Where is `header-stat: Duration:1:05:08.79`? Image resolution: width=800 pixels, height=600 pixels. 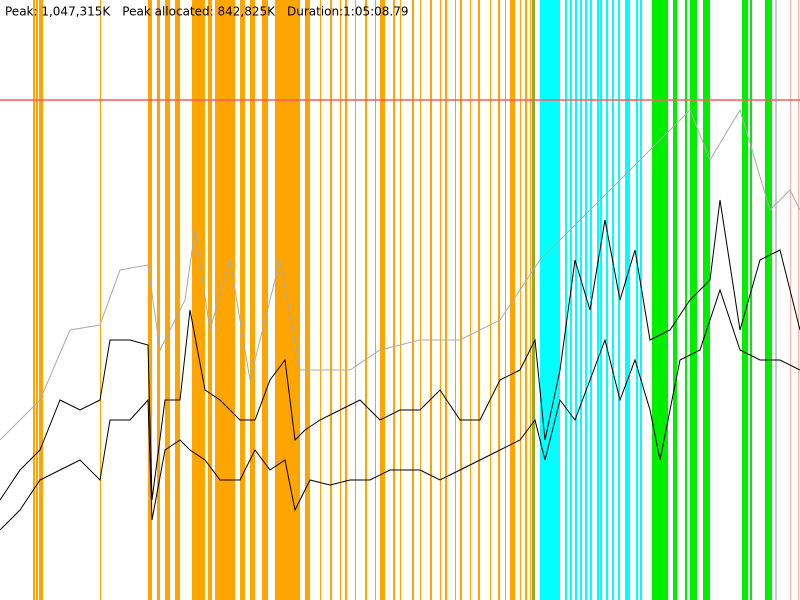
header-stat: Duration:1:05:08.79 is located at coordinates (348, 12).